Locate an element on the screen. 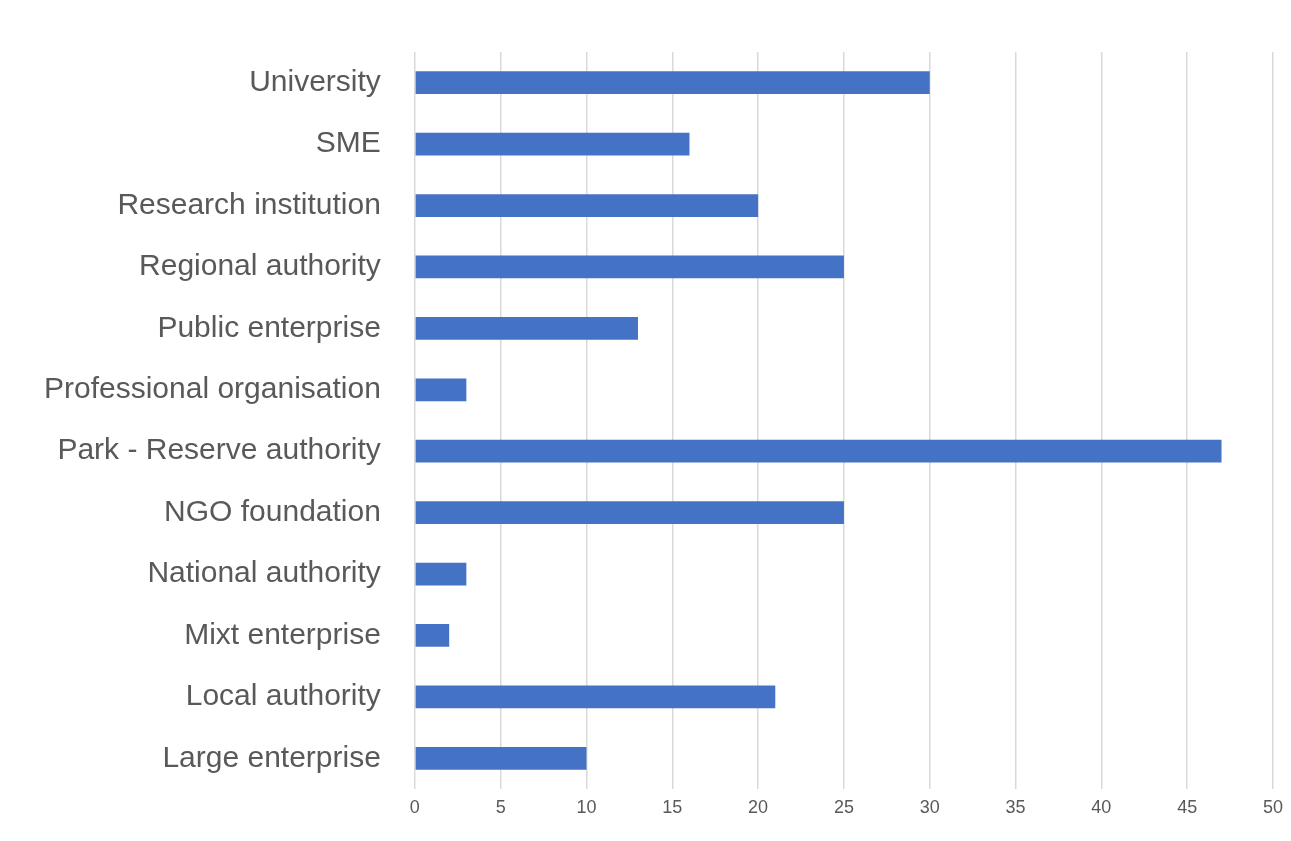 The height and width of the screenshot is (841, 1291). y-tick-label: University is located at coordinates (315, 80).